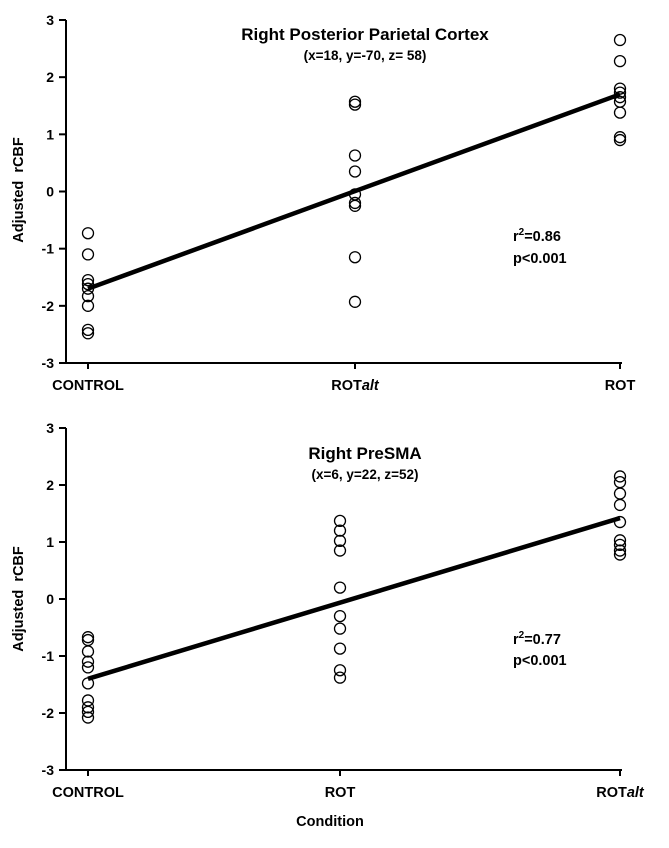  Describe the element at coordinates (365, 34) in the screenshot. I see `chart-title: Right Posterior Parietal Cortex` at that location.